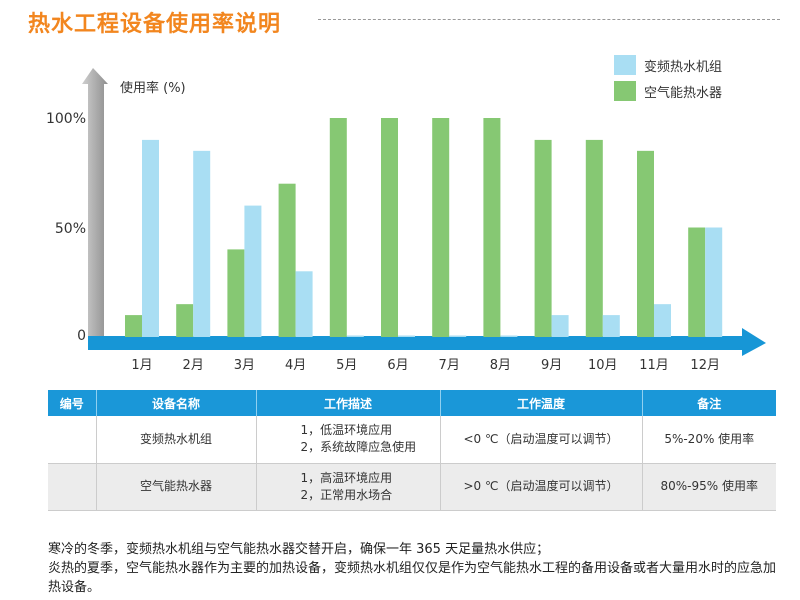 This screenshot has width=800, height=600. Describe the element at coordinates (346, 477) in the screenshot. I see `desc-line: 1，高温环境应用` at that location.